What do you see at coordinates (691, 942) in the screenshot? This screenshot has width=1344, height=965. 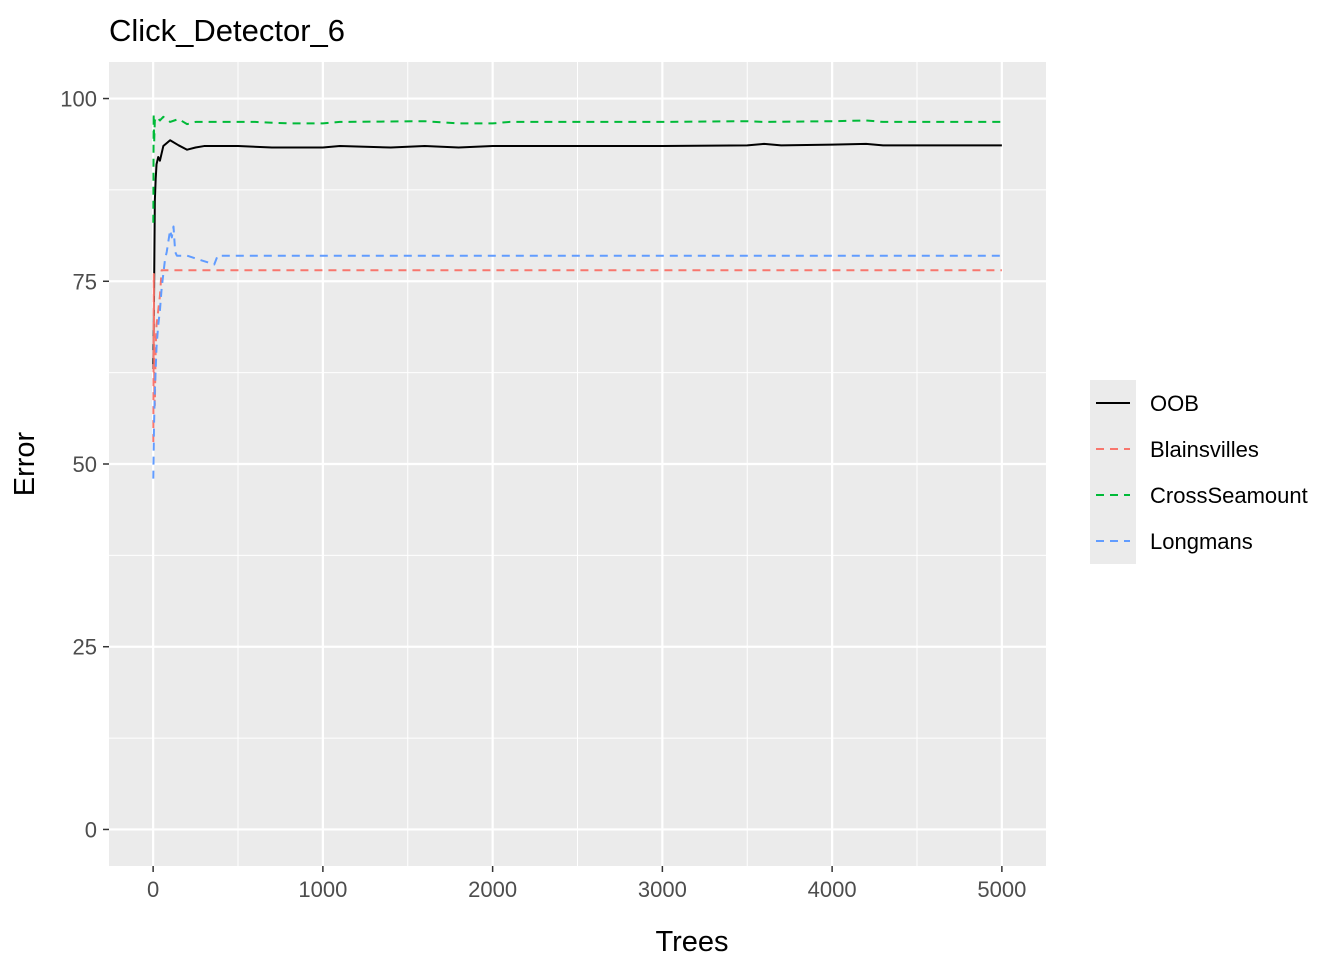 I see `x-axis-title: Trees` at bounding box center [691, 942].